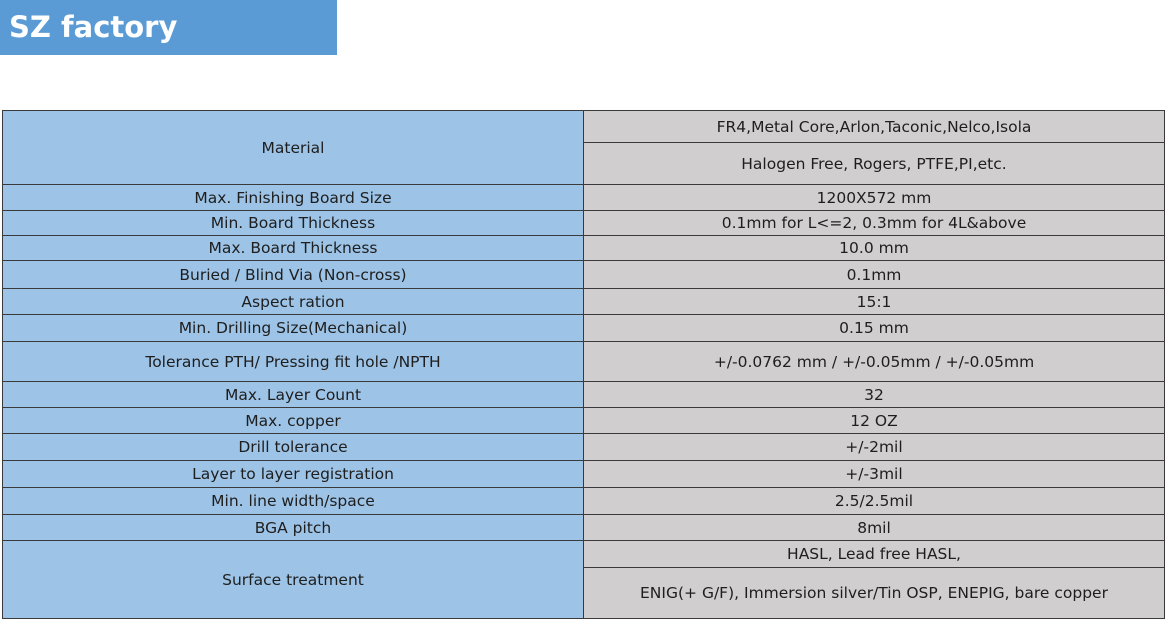 The width and height of the screenshot is (1167, 620). I want to click on table-row: Max. Layer Count 32, so click(583, 394).